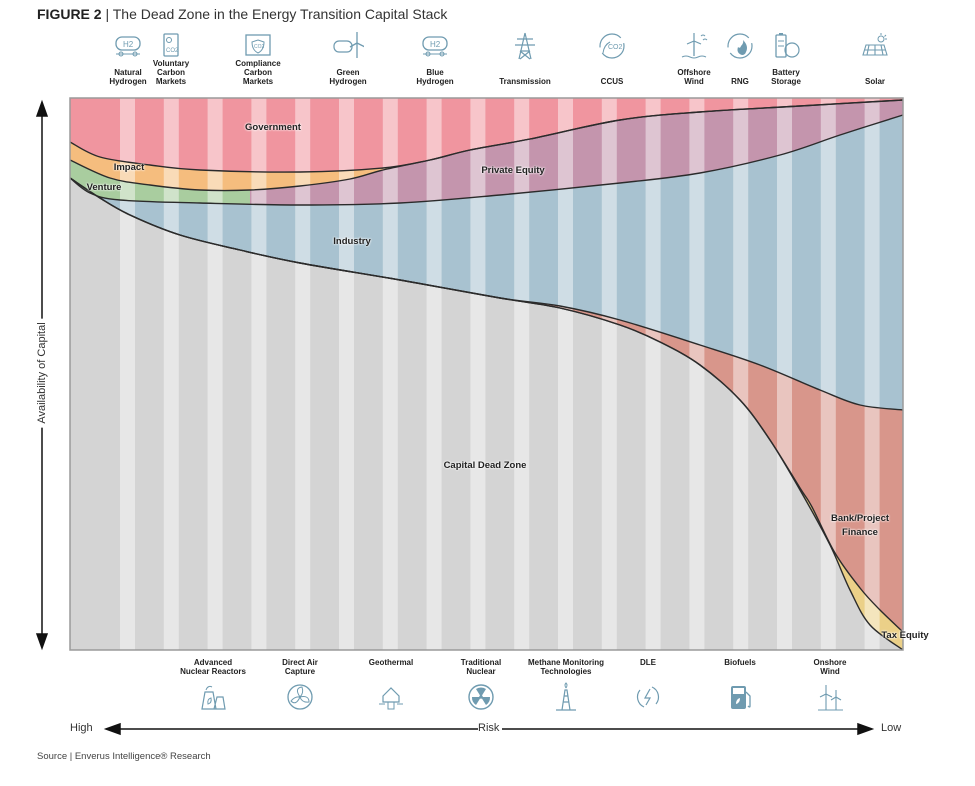 This screenshot has width=975, height=786. What do you see at coordinates (566, 667) in the screenshot?
I see `technology-label: Methane Monitoring Technologies` at bounding box center [566, 667].